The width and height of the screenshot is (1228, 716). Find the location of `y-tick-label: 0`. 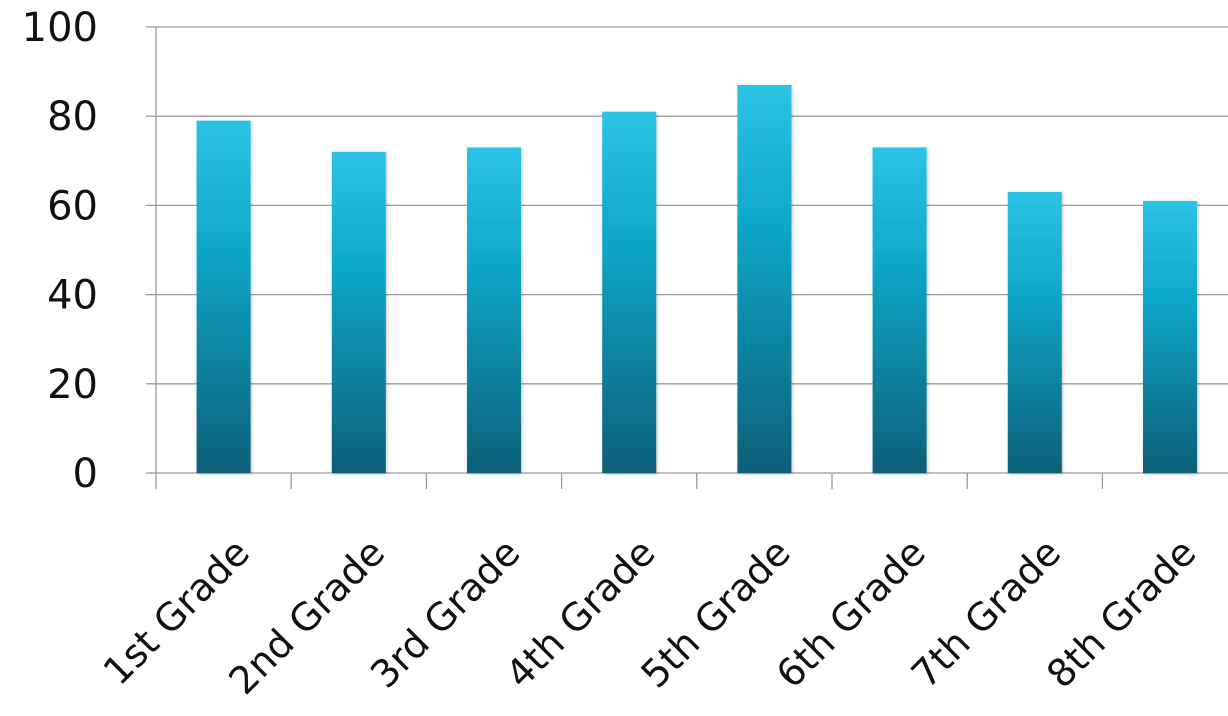

y-tick-label: 0 is located at coordinates (85, 474).